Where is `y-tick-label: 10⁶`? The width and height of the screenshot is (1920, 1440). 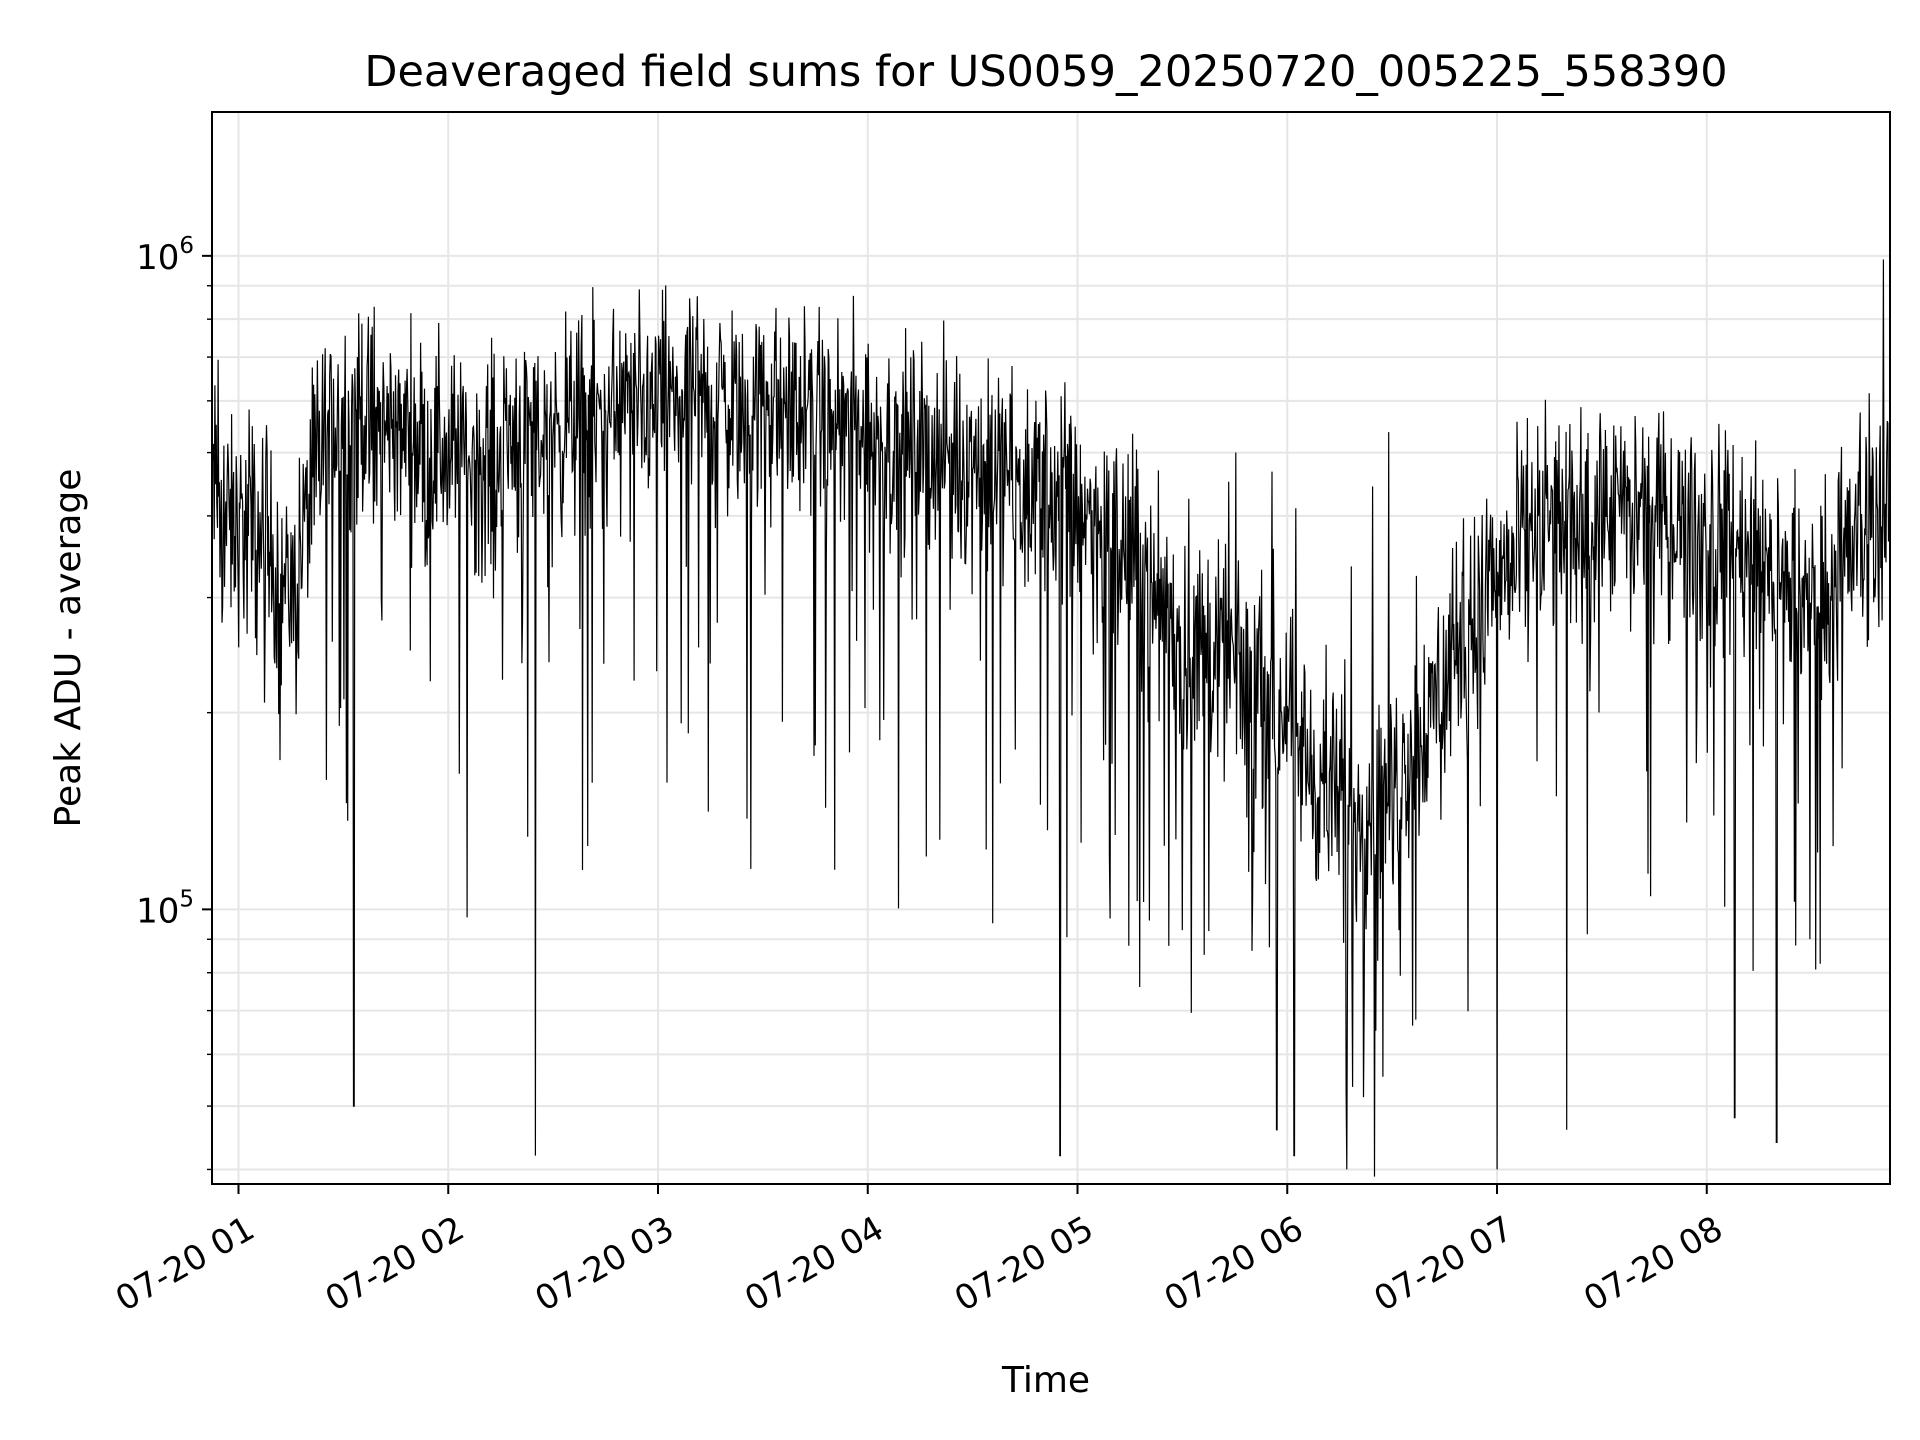 y-tick-label: 10⁶ is located at coordinates (165, 255).